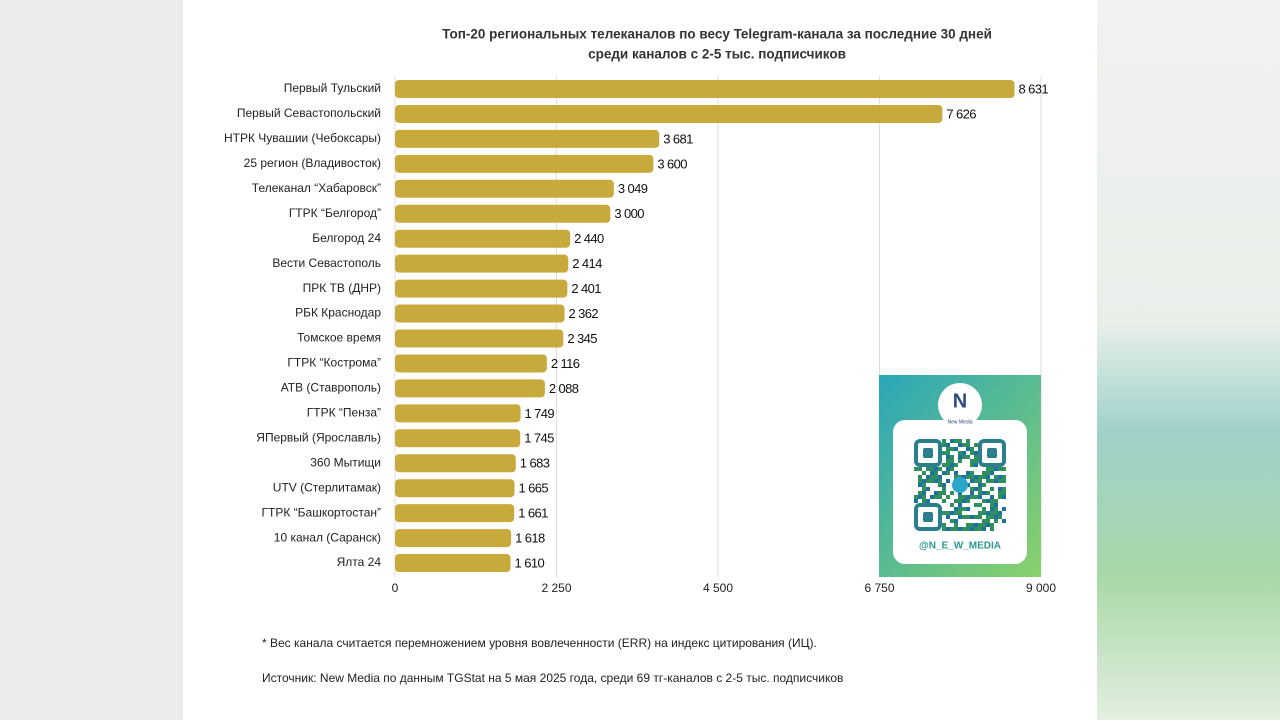  Describe the element at coordinates (533, 513) in the screenshot. I see `value-label: 1 661` at that location.